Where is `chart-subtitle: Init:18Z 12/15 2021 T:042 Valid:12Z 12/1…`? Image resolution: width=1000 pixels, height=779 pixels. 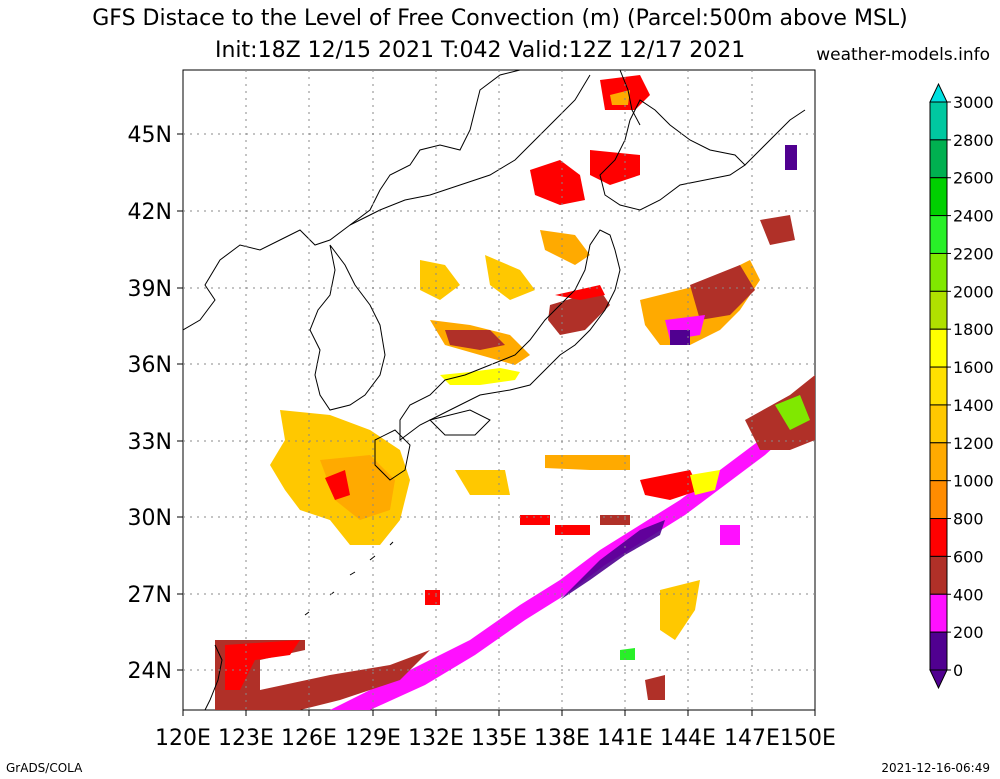 chart-subtitle: Init:18Z 12/15 2021 T:042 Valid:12Z 12/1… is located at coordinates (480, 50).